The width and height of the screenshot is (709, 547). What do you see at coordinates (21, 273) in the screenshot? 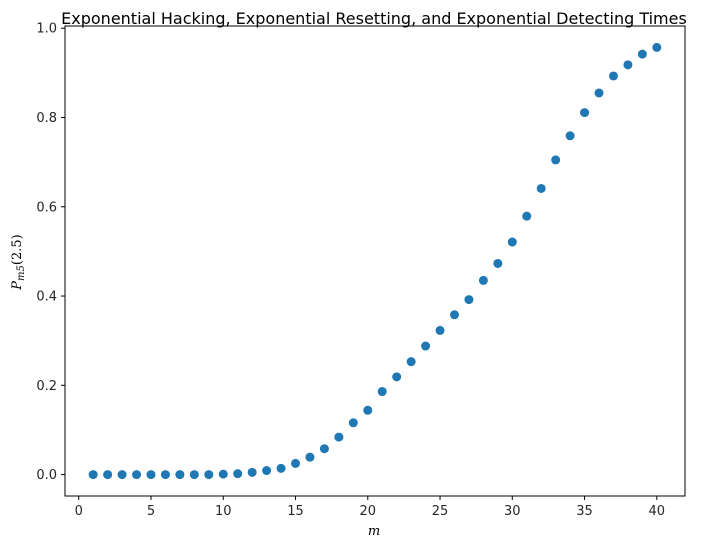
I see `y-axis-label-sub: m5` at bounding box center [21, 273].